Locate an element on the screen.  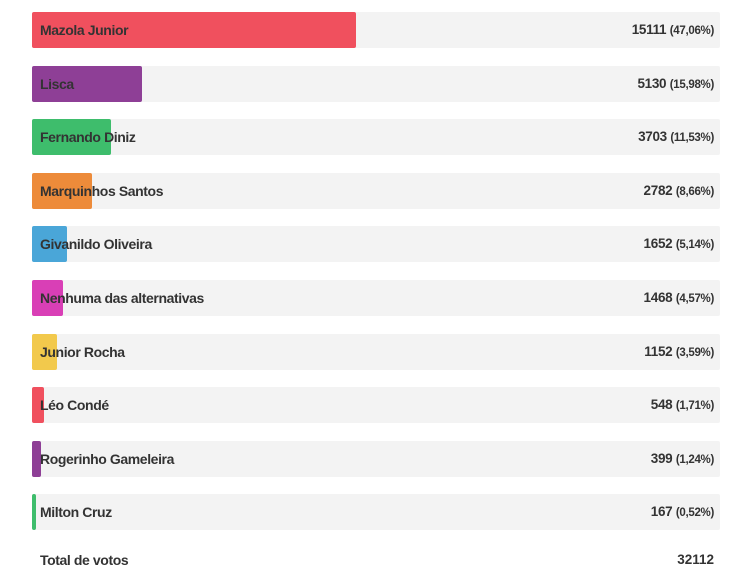
vote-count: 167 is located at coordinates (661, 512).